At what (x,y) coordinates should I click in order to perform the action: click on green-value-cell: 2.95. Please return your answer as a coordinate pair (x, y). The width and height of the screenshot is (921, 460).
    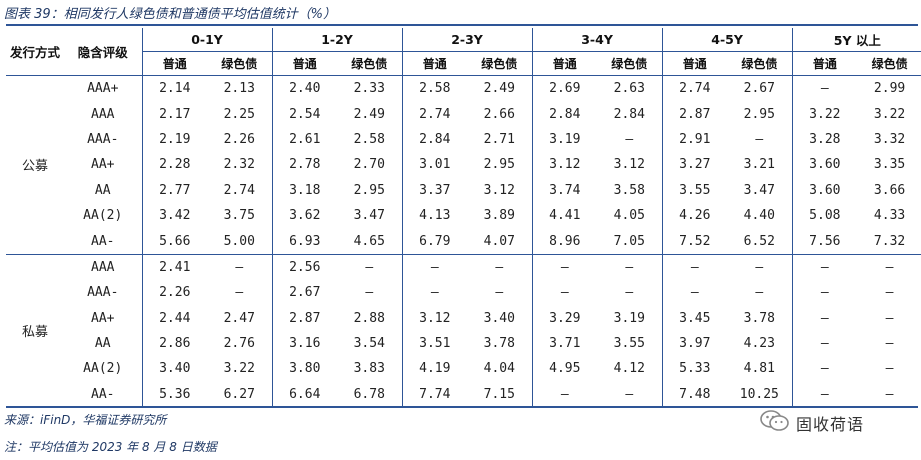
    Looking at the image, I should click on (369, 190).